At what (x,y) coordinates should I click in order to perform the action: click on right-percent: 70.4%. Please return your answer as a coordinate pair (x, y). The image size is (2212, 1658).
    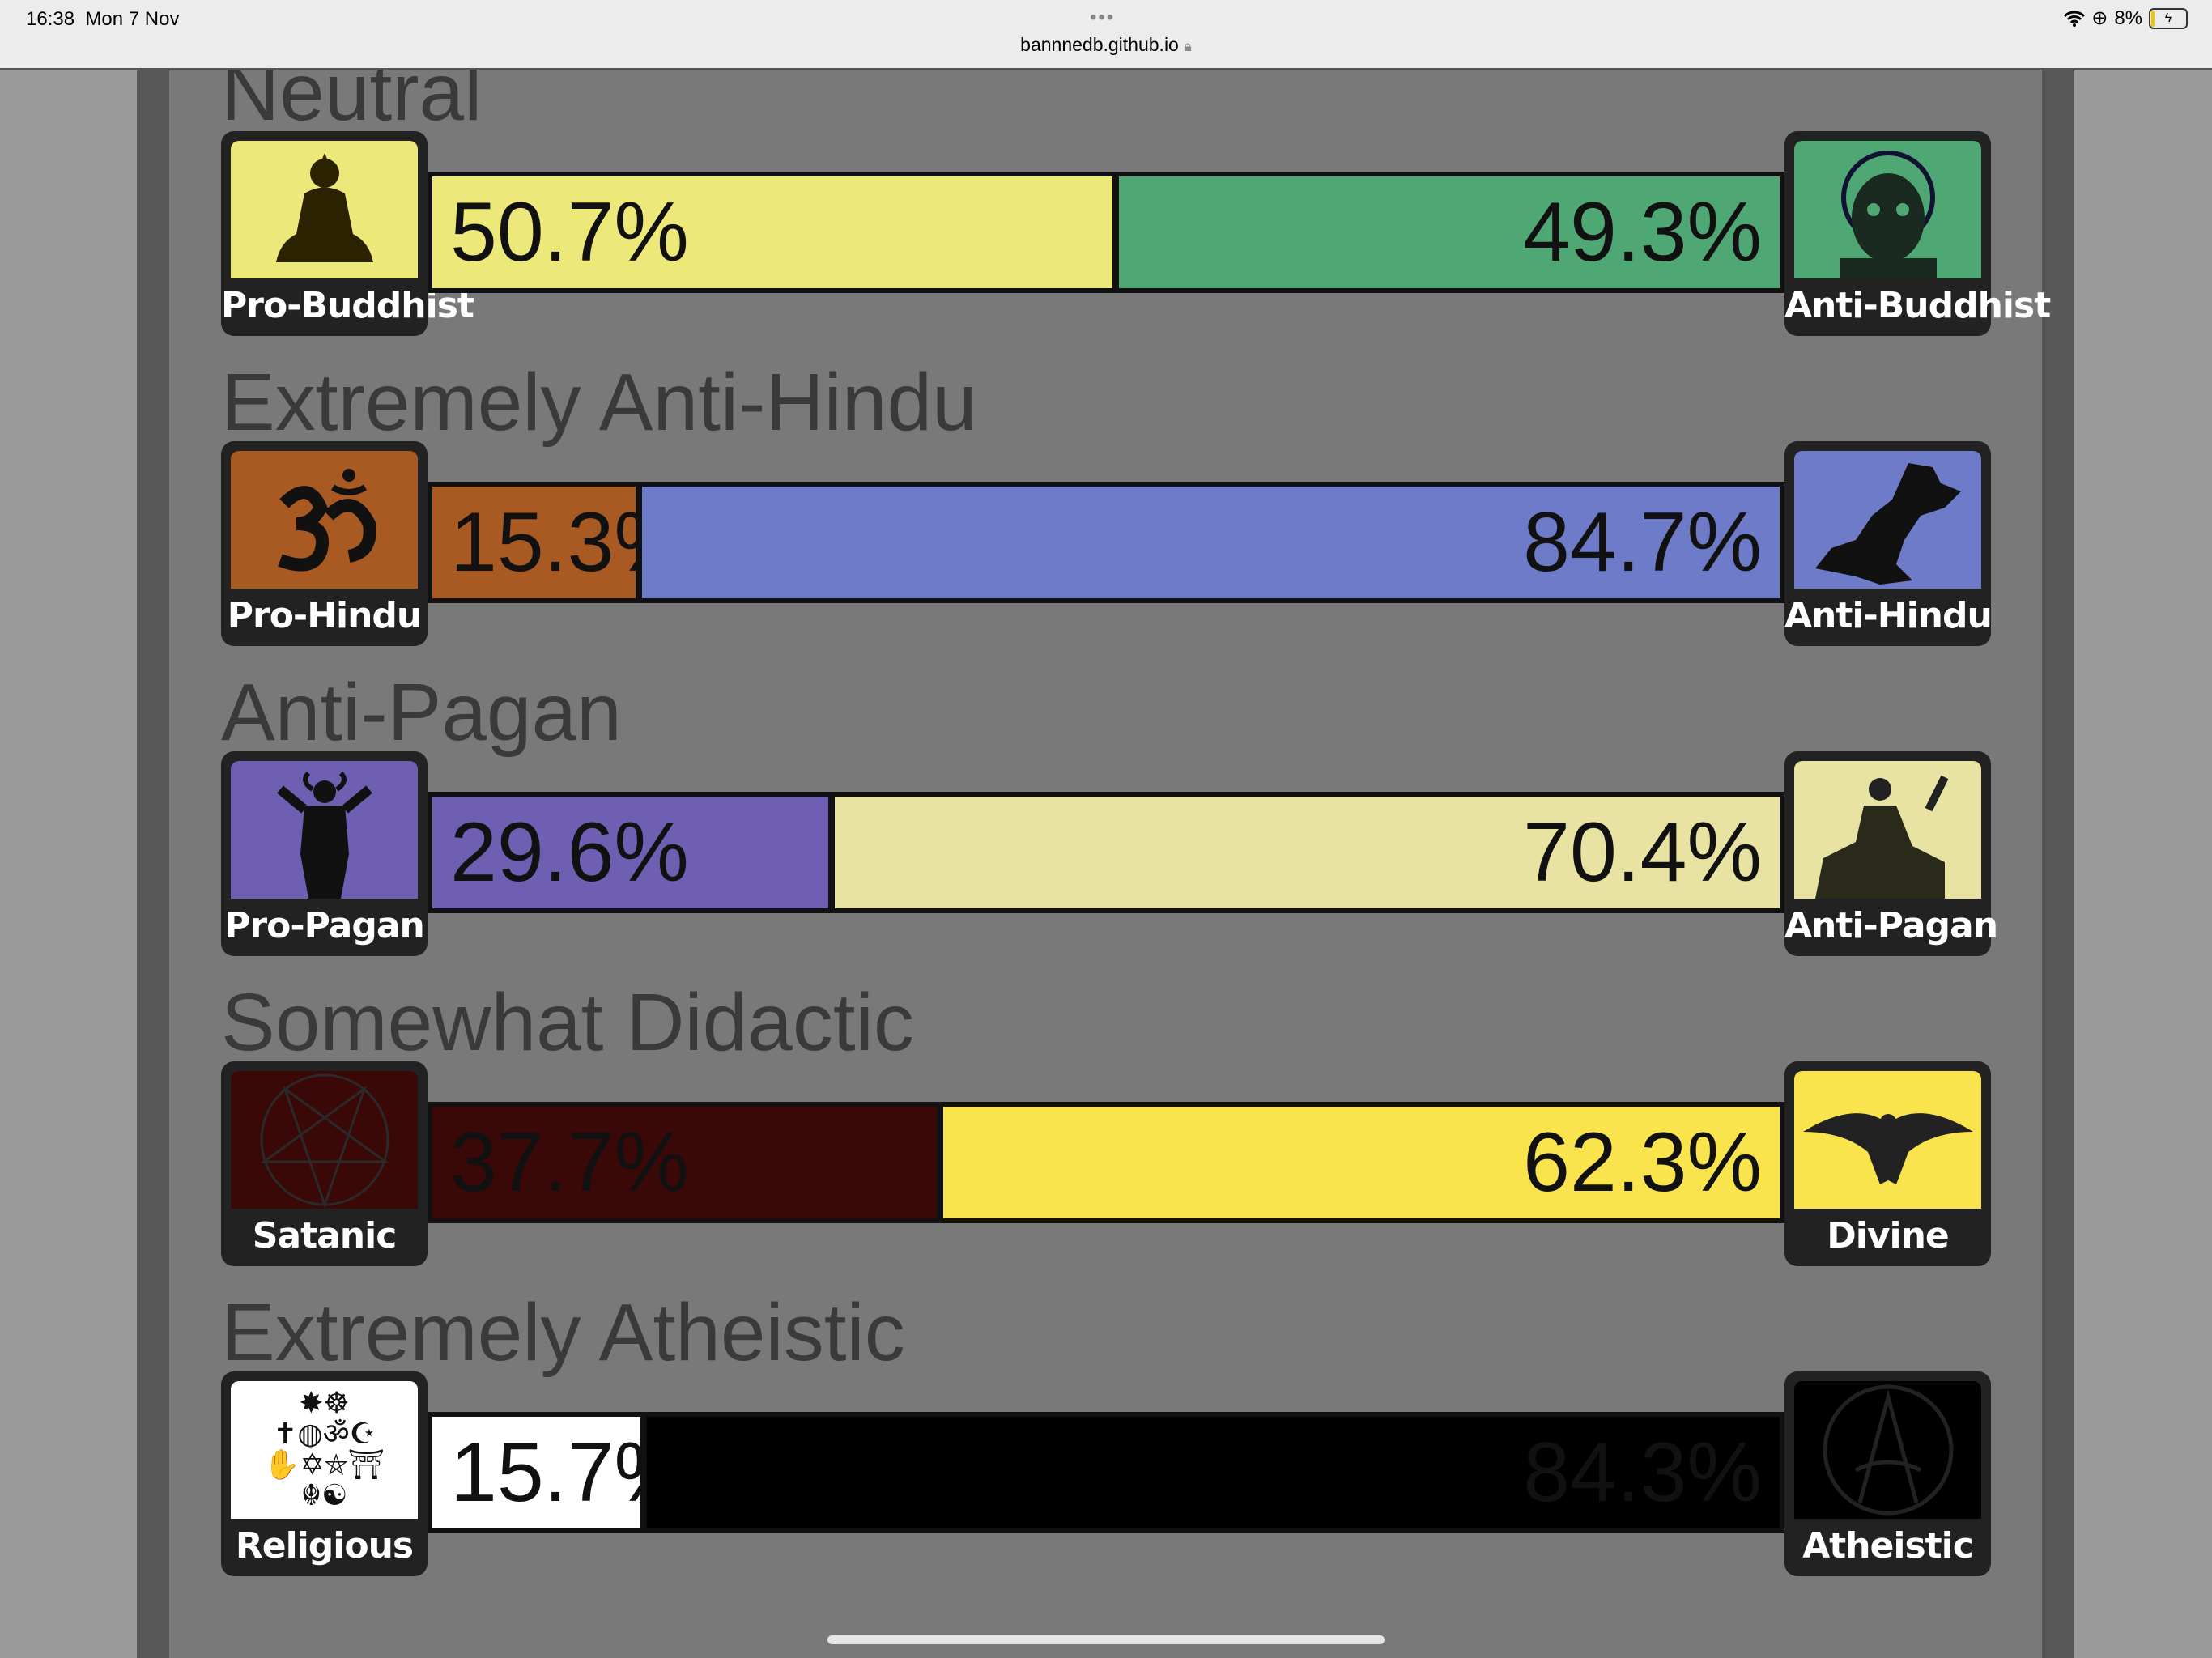
    Looking at the image, I should click on (1642, 852).